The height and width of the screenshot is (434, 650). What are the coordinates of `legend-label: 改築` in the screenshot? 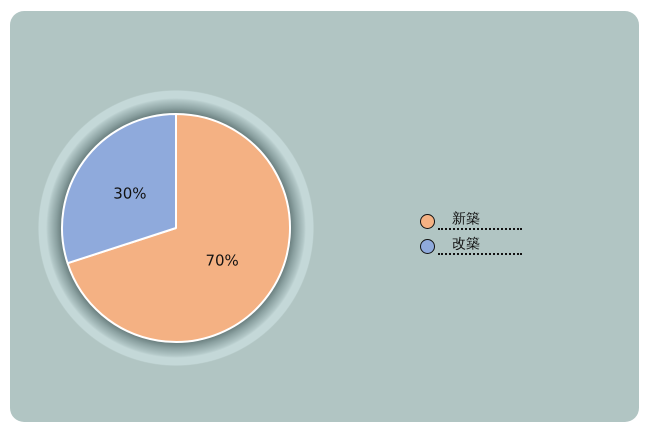 It's located at (480, 245).